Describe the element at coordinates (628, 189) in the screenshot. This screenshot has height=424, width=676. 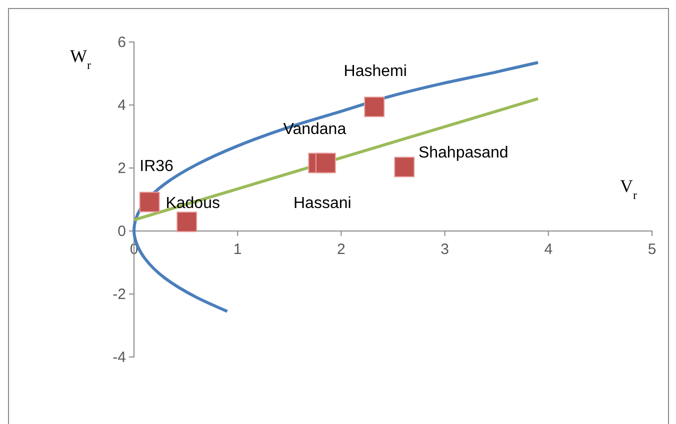
I see `x-axis-title: V$_{r}$` at that location.